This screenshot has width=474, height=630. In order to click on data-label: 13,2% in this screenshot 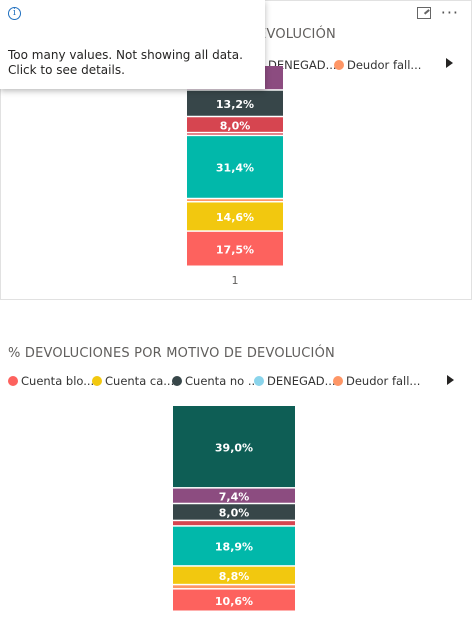, I will do `click(235, 104)`.